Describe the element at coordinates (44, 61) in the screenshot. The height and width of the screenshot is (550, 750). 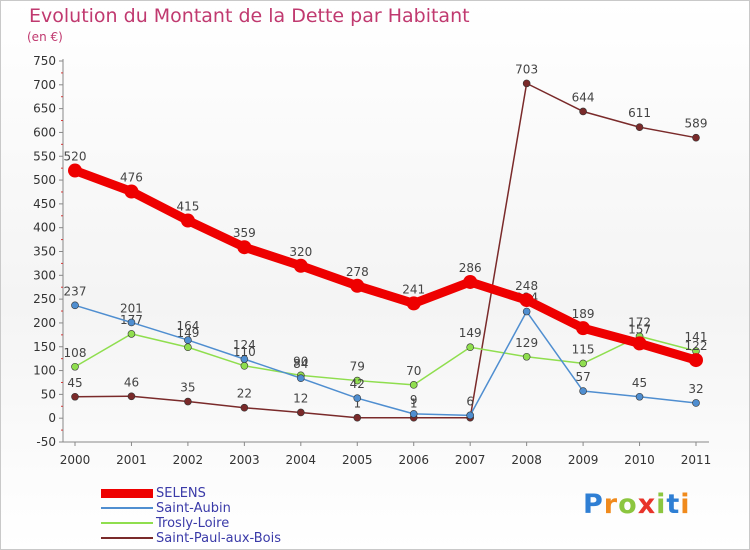
I see `y-tick-label: 750` at that location.